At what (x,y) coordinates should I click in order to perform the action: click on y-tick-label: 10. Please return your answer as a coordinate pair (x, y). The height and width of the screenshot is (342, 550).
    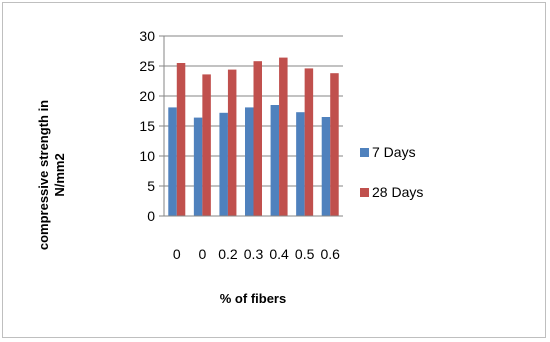
    Looking at the image, I should click on (147, 156).